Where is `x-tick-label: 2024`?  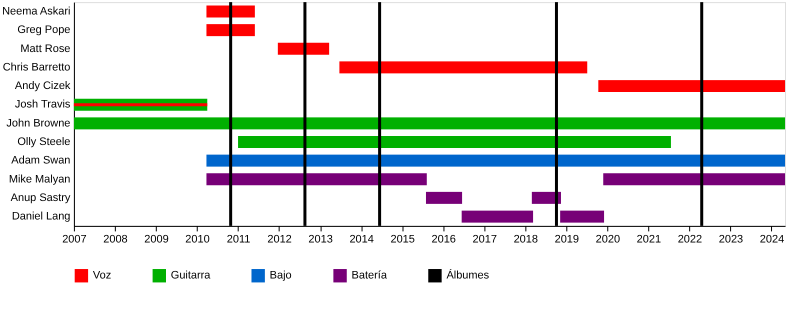
x-tick-label: 2024 is located at coordinates (772, 239).